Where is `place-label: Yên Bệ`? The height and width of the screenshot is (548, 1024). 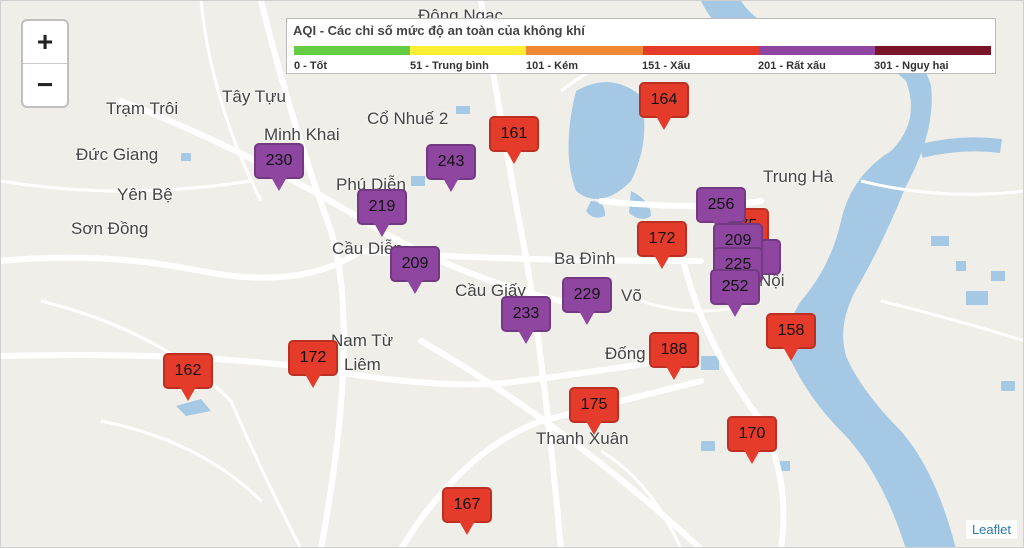
place-label: Yên Bệ is located at coordinates (145, 194).